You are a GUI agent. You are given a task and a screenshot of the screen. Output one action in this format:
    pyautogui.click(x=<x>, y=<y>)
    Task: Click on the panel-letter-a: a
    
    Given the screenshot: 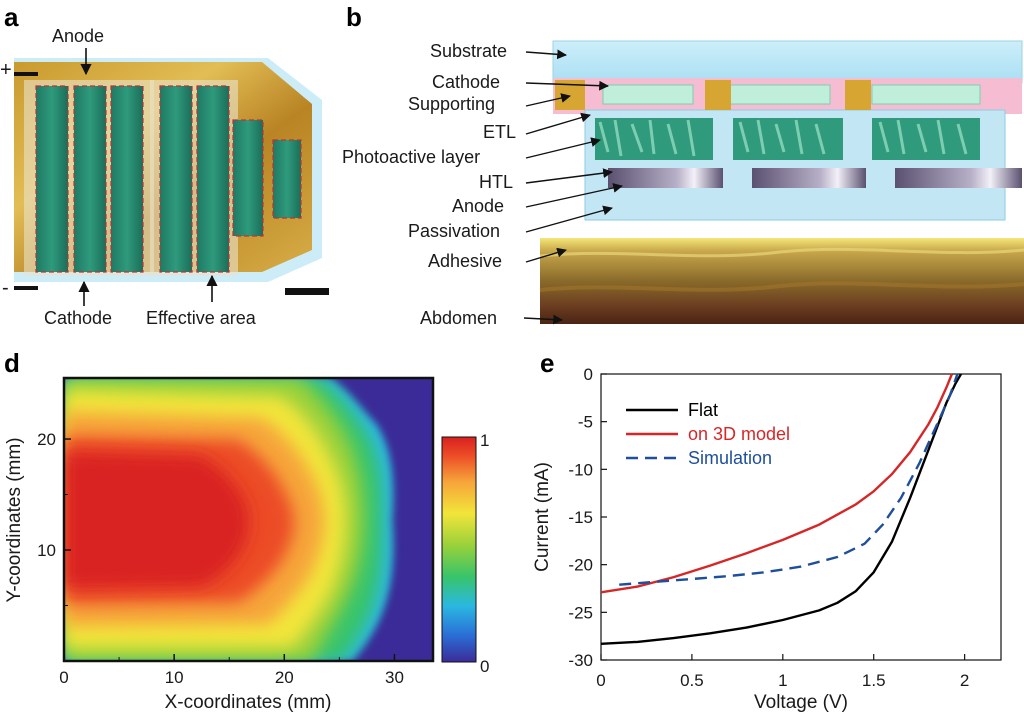 What is the action you would take?
    pyautogui.click(x=11, y=17)
    